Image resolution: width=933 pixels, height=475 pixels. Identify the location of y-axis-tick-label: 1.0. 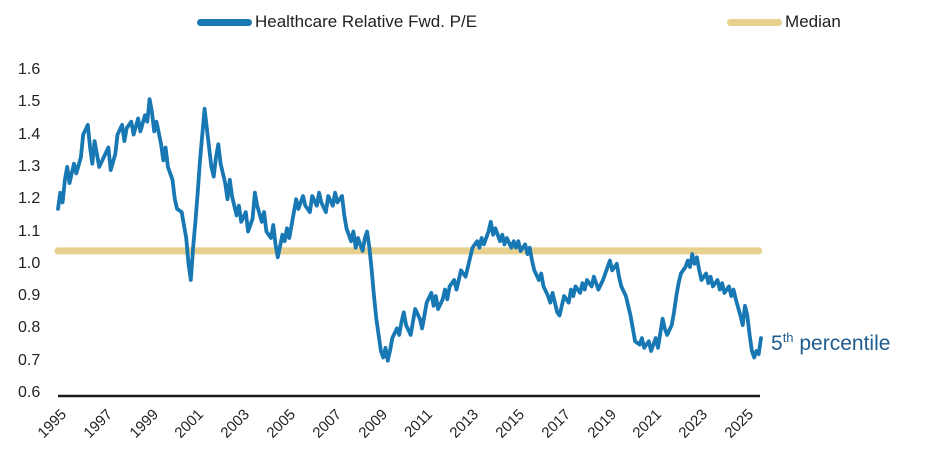
(29, 263).